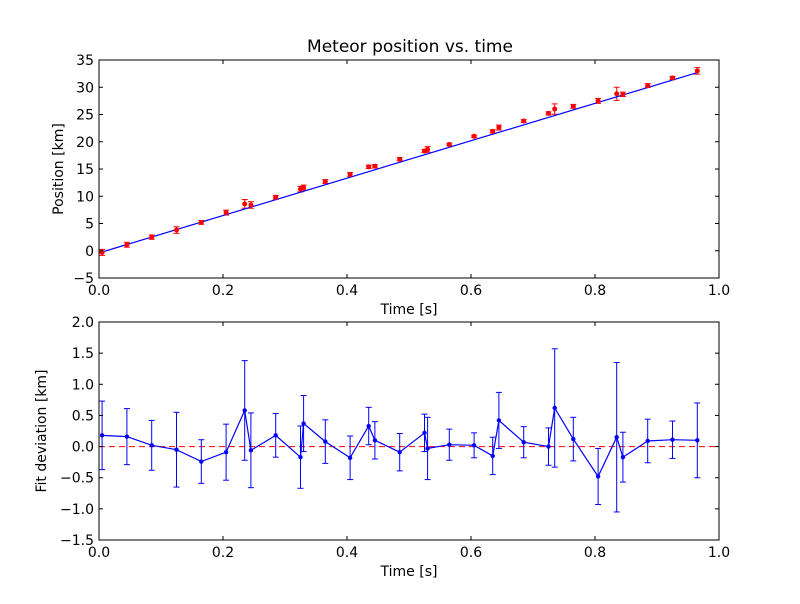  I want to click on bottom-y-tick-label: 2.0, so click(83, 323).